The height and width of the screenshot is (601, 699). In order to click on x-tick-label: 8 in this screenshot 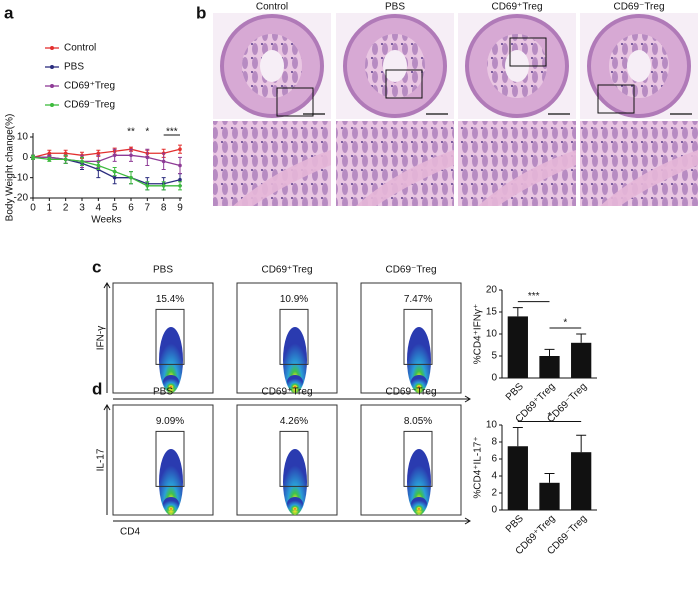, I will do `click(164, 208)`.